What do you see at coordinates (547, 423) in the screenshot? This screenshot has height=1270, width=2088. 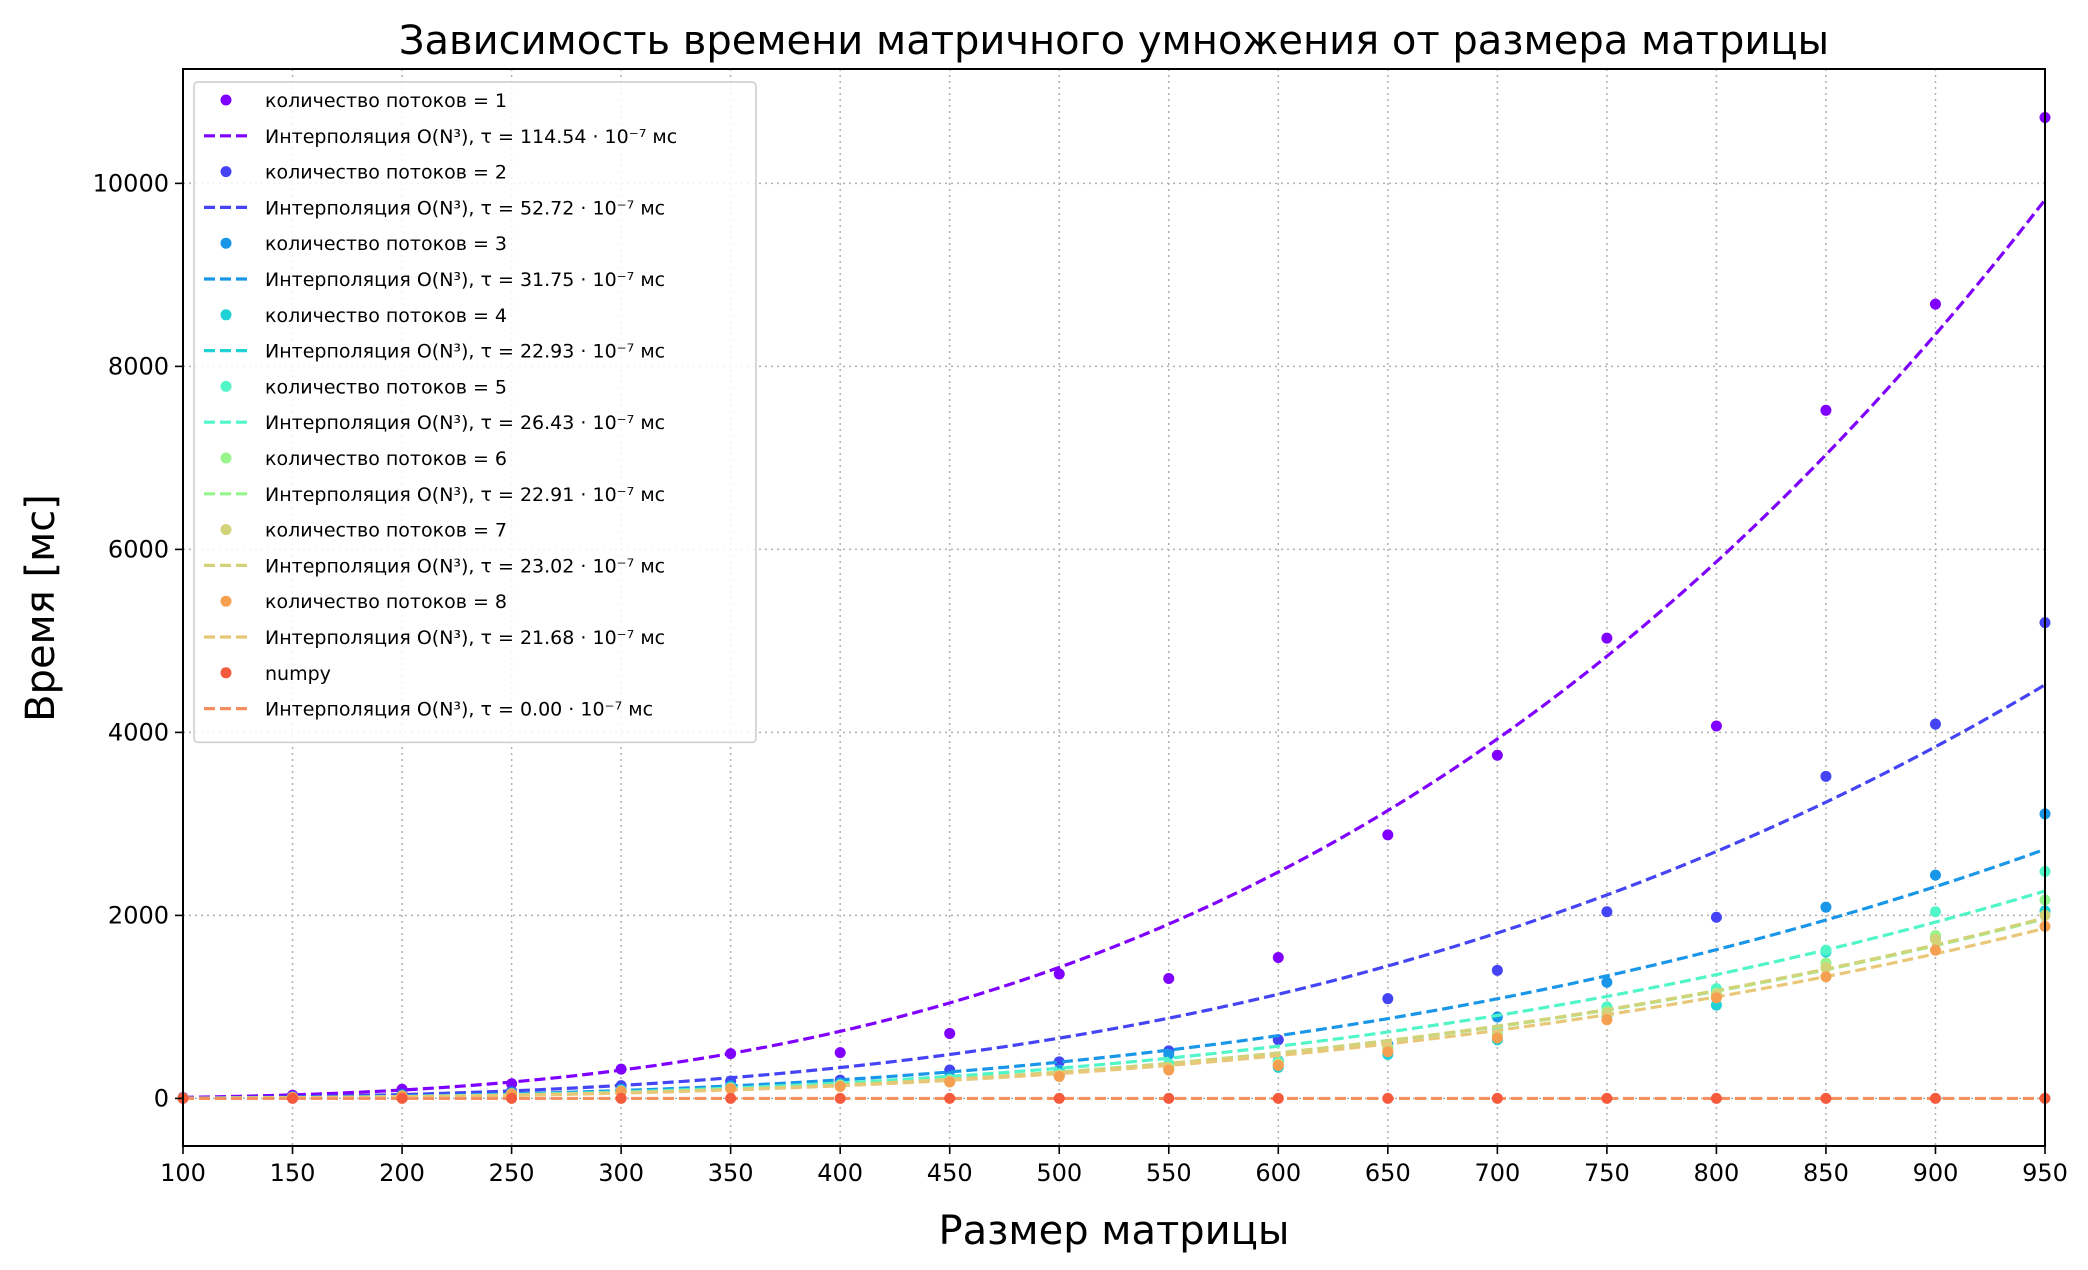 I see `legend-fit-tau: 26.43` at bounding box center [547, 423].